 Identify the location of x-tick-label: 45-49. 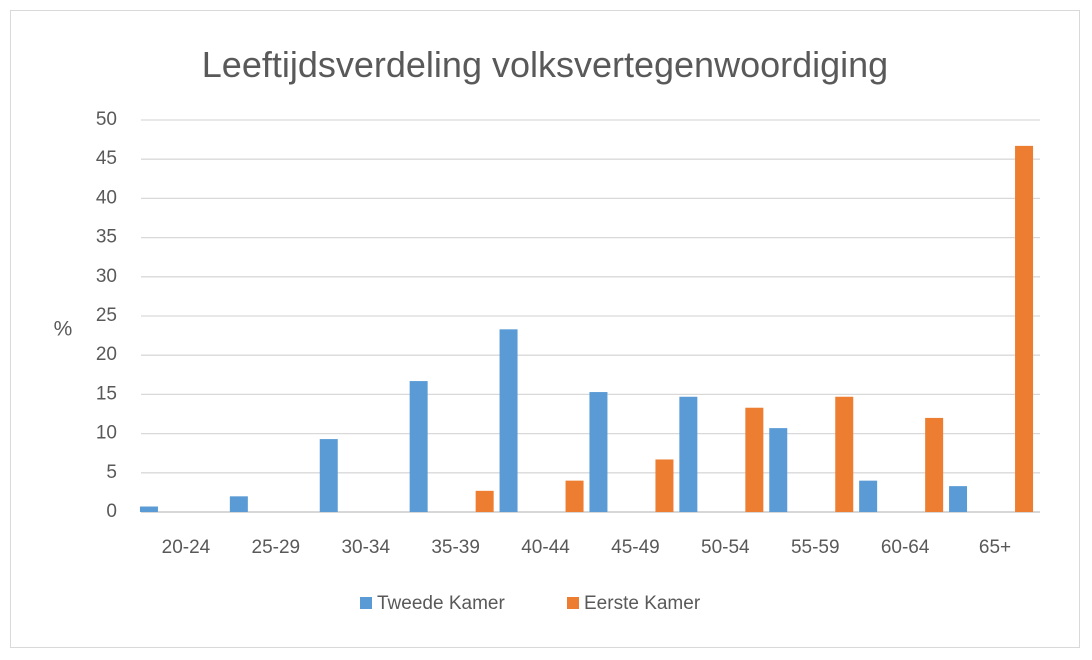
(635, 547).